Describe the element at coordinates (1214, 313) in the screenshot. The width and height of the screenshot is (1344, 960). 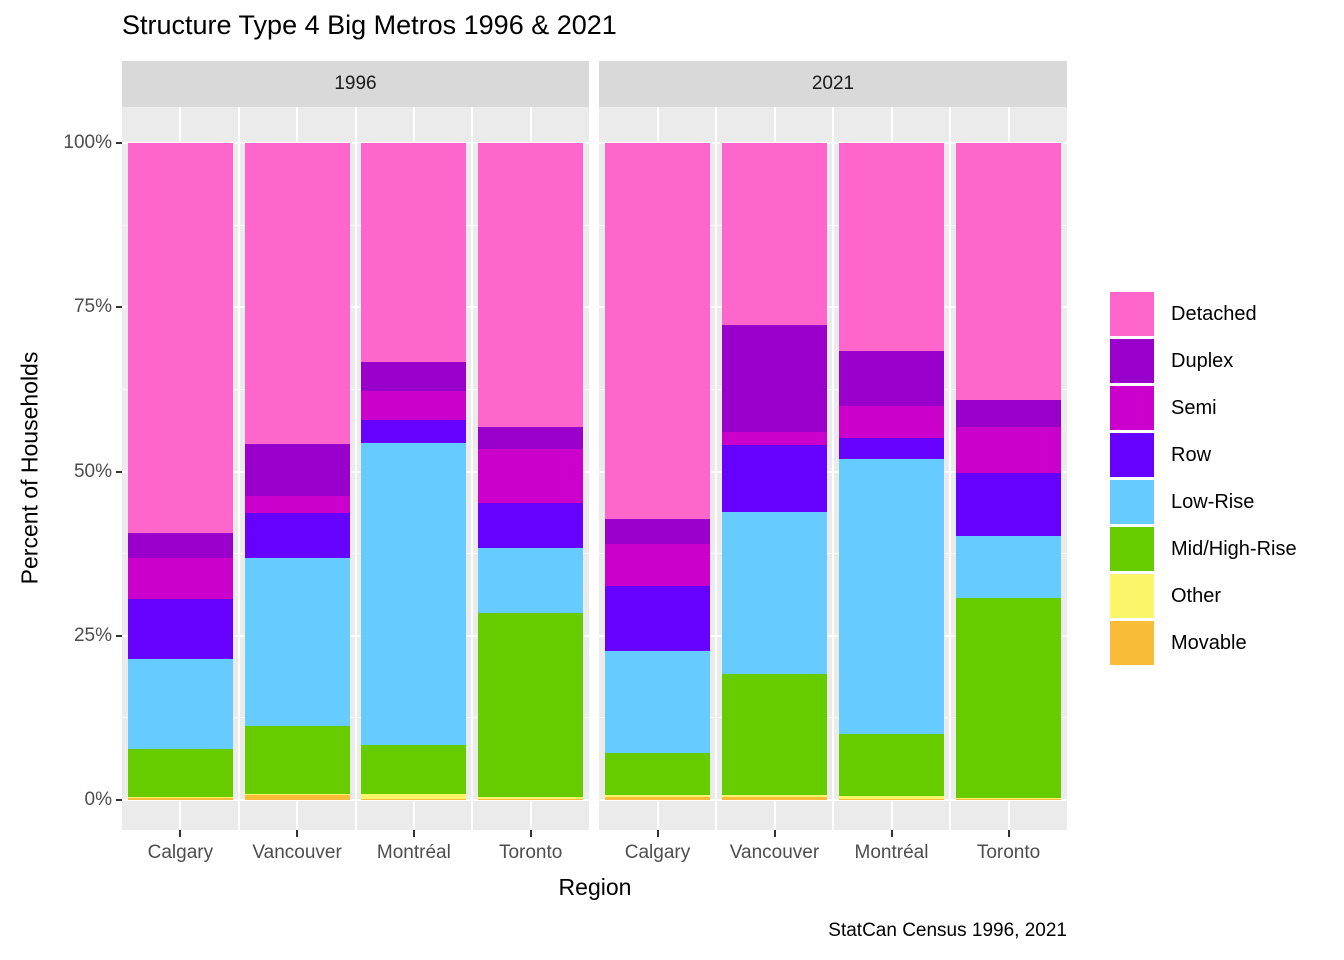
I see `legend-label: Detached` at that location.